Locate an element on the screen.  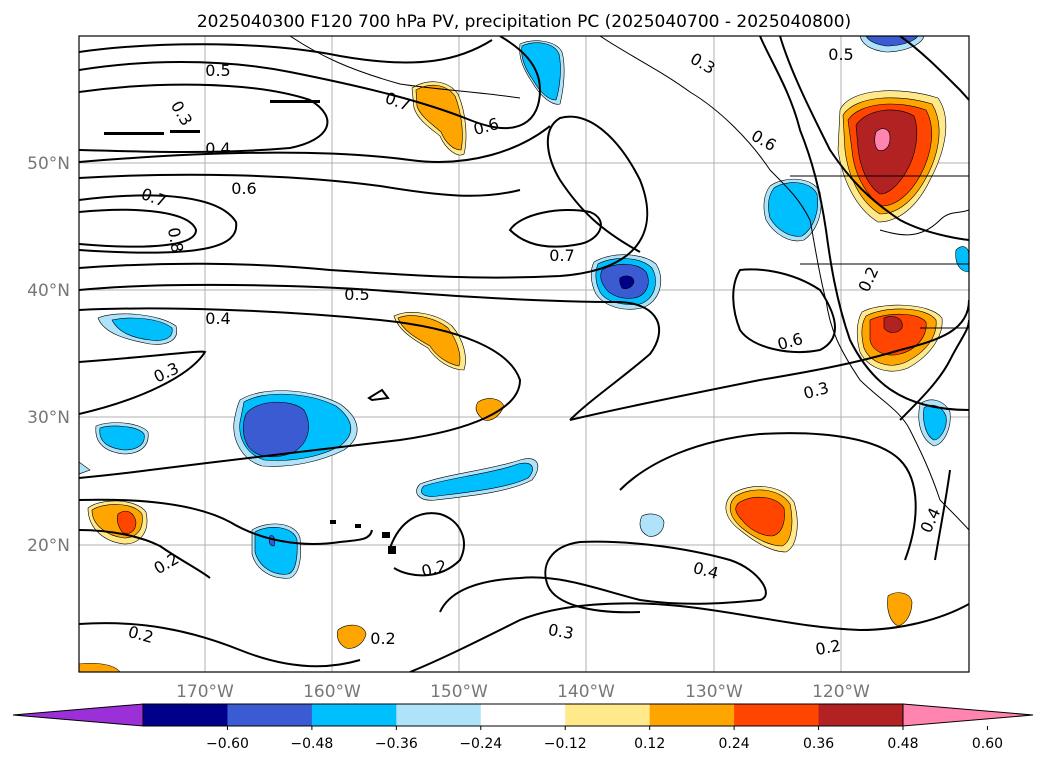
lon-label: 140°W is located at coordinates (586, 692).